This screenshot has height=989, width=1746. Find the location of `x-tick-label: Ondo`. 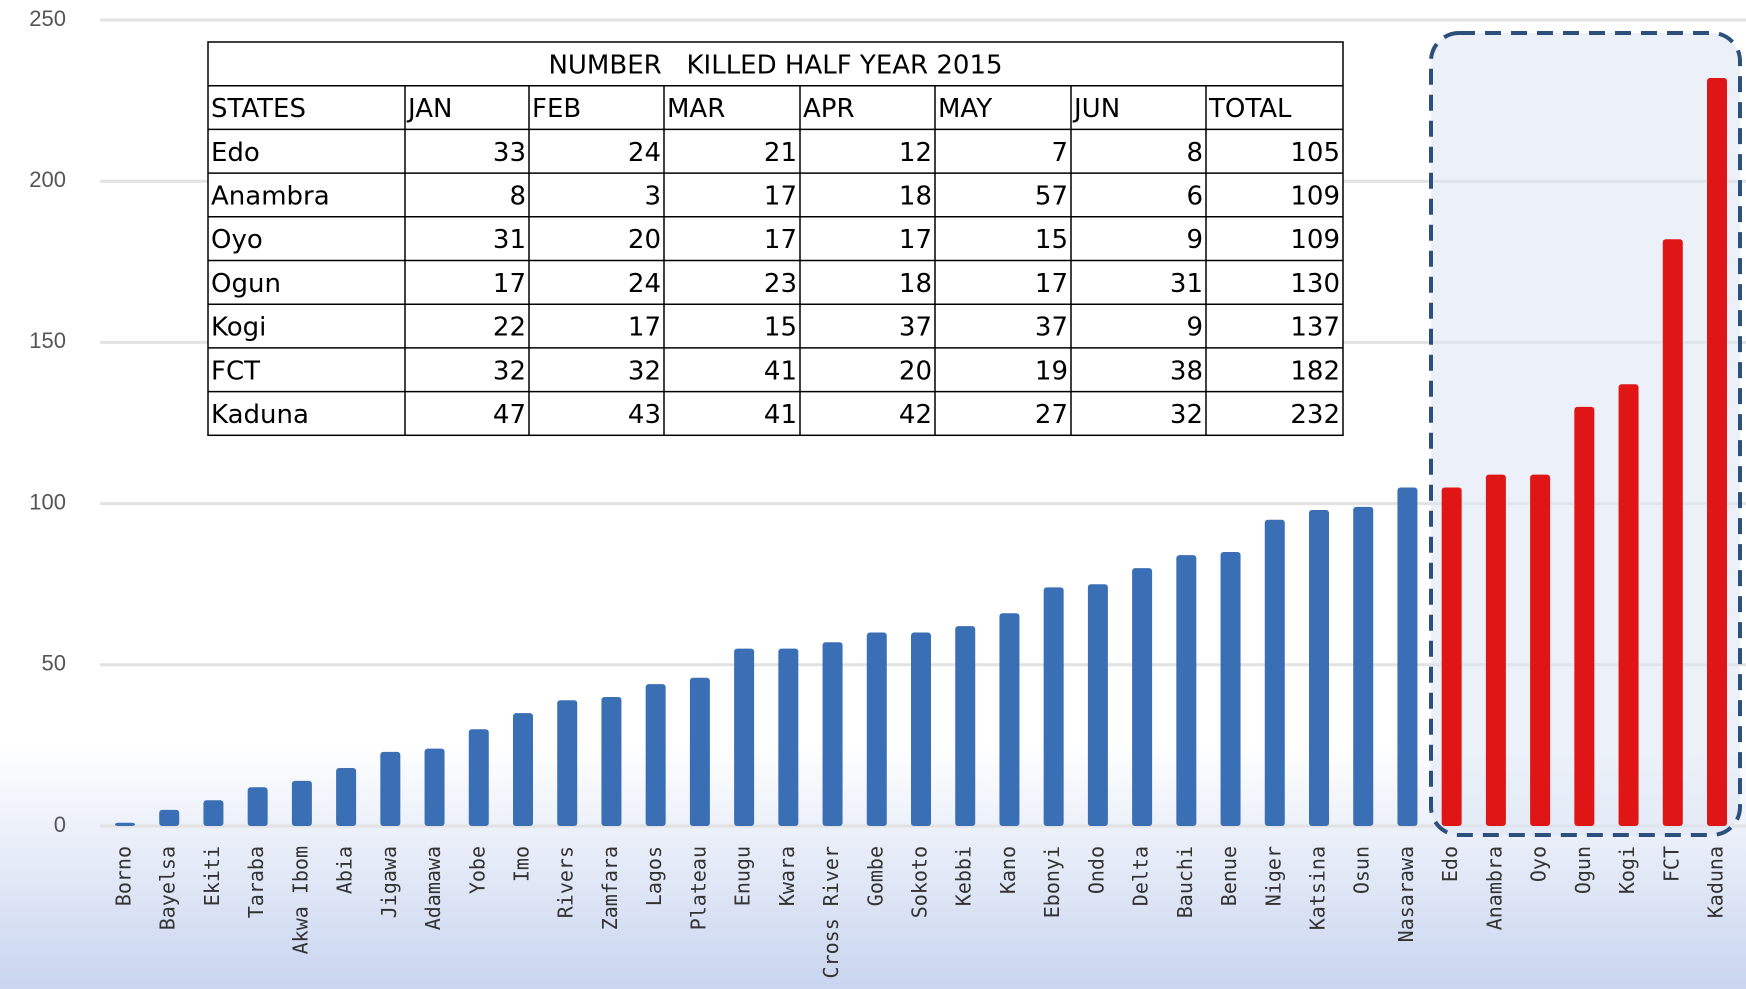

x-tick-label: Ondo is located at coordinates (1096, 870).